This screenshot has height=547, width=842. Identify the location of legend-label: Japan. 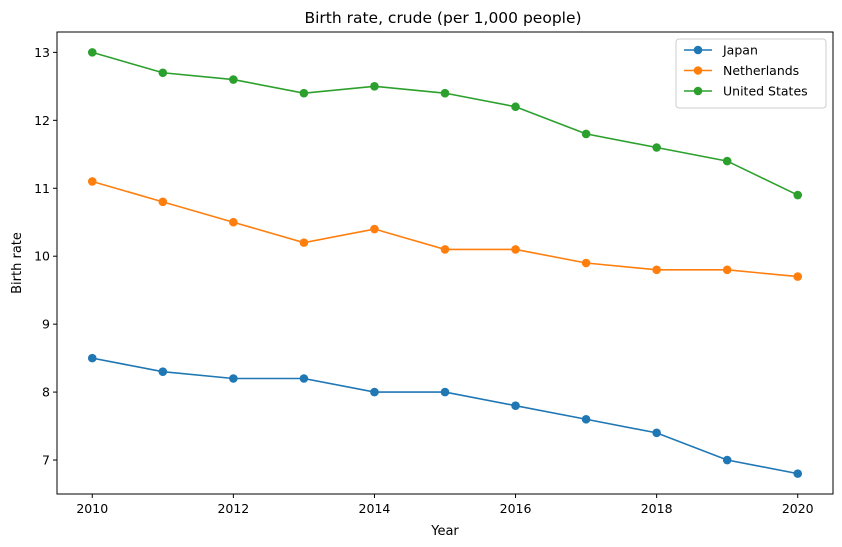
(740, 50).